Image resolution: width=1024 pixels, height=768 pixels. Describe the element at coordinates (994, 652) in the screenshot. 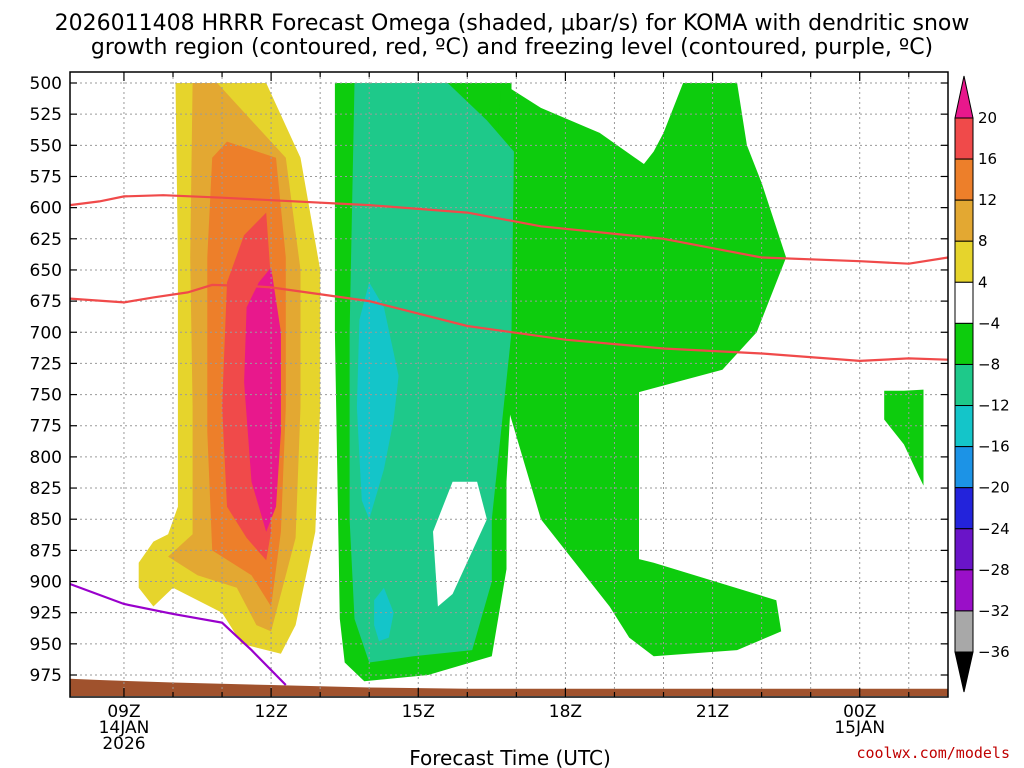

I see `colorbar-label: −36` at that location.